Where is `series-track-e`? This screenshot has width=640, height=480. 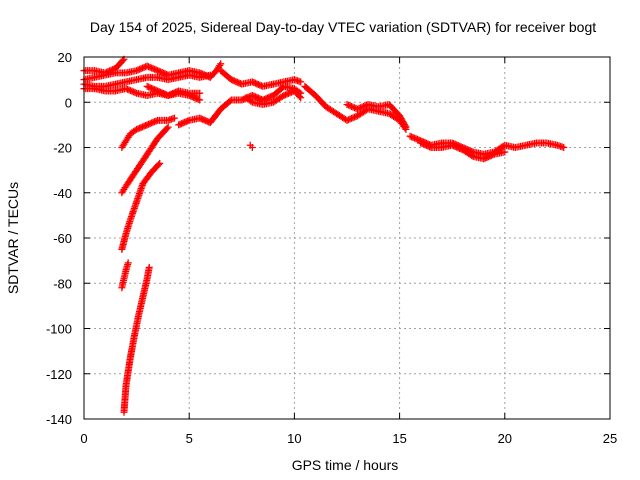 series-track-e is located at coordinates (173, 93).